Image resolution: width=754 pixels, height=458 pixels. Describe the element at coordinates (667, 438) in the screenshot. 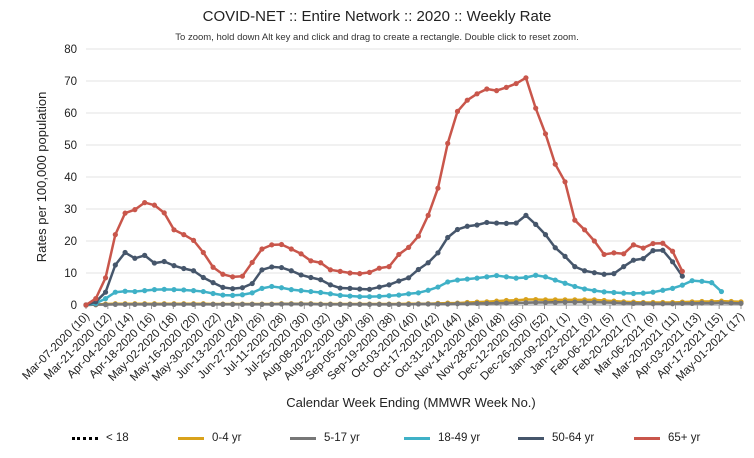

I see `legend-item: 65+ yr` at that location.